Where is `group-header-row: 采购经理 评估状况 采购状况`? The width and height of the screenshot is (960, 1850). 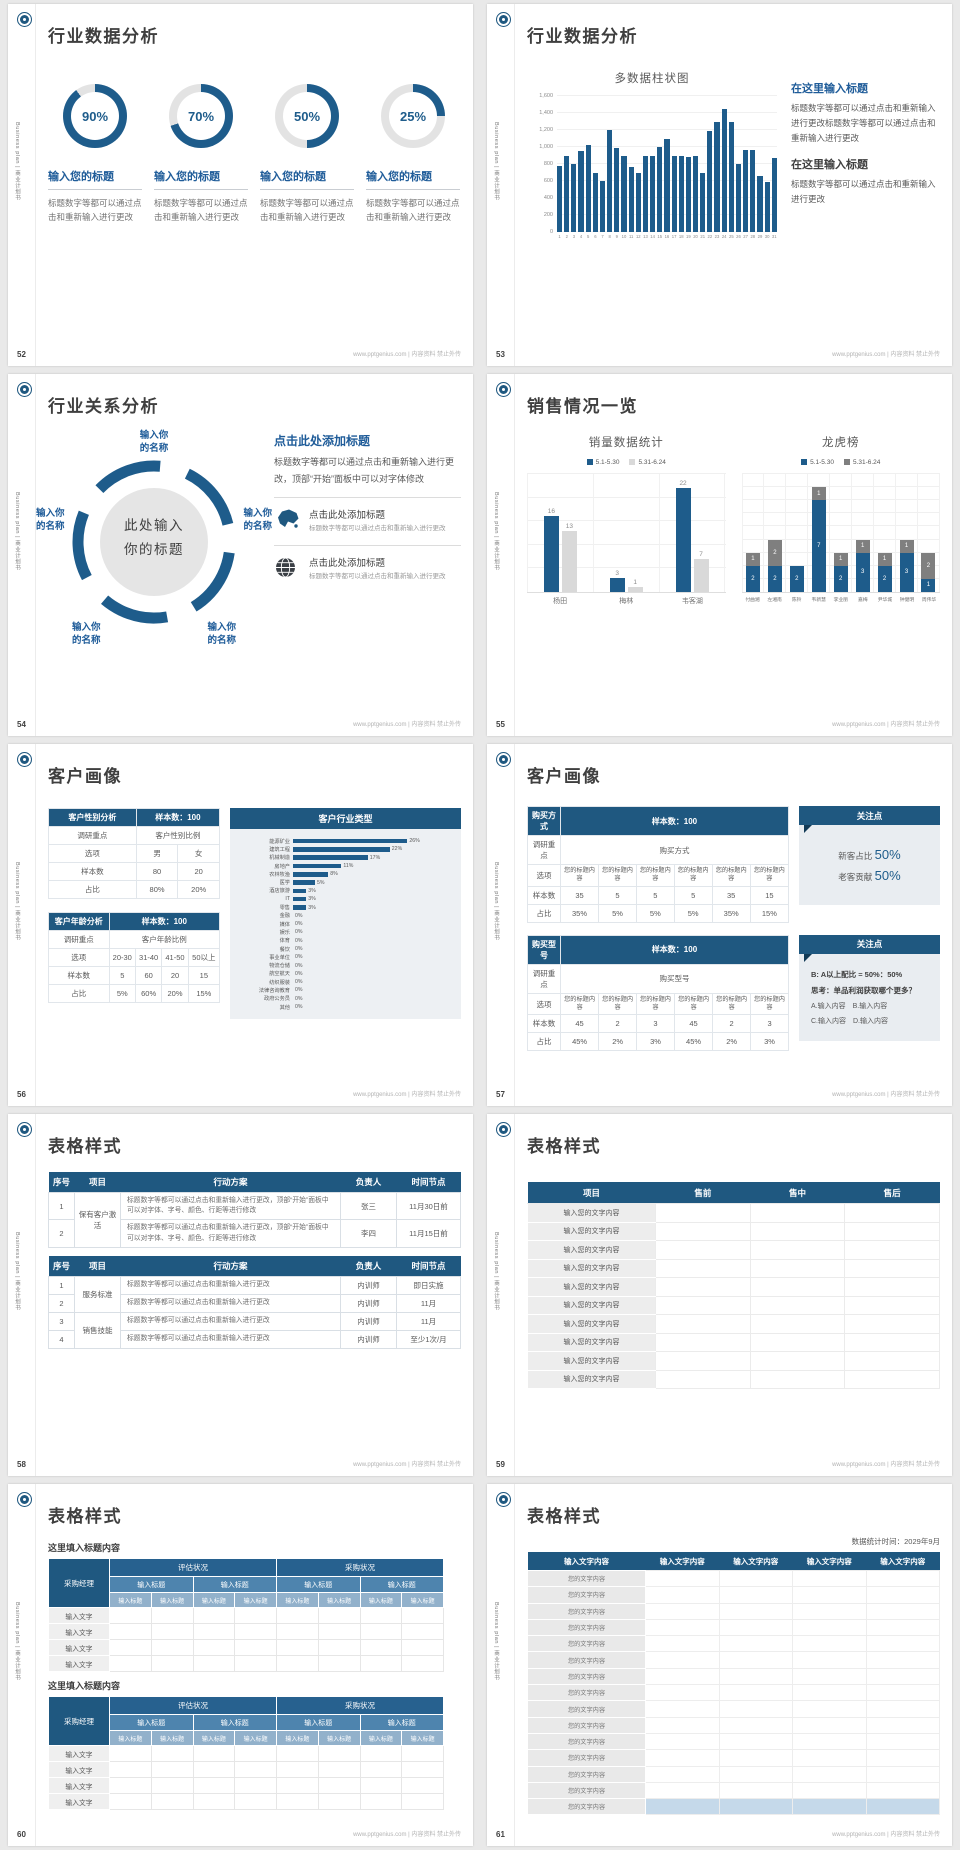 group-header-row: 采购经理 评估状况 采购状况 is located at coordinates (246, 1721).